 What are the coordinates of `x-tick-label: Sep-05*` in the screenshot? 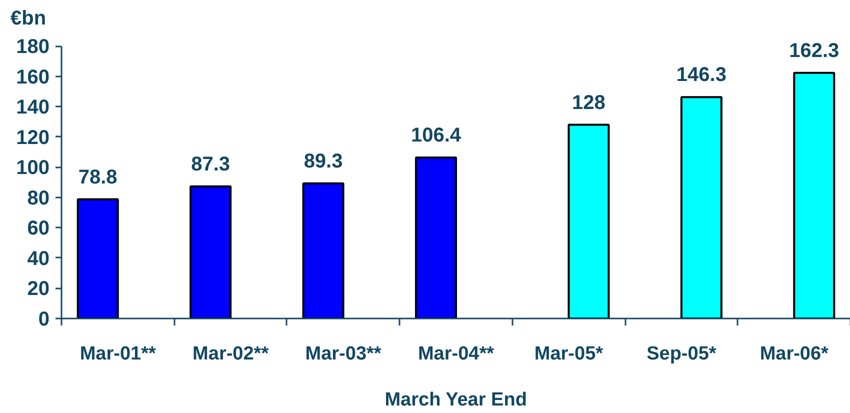 It's located at (681, 354).